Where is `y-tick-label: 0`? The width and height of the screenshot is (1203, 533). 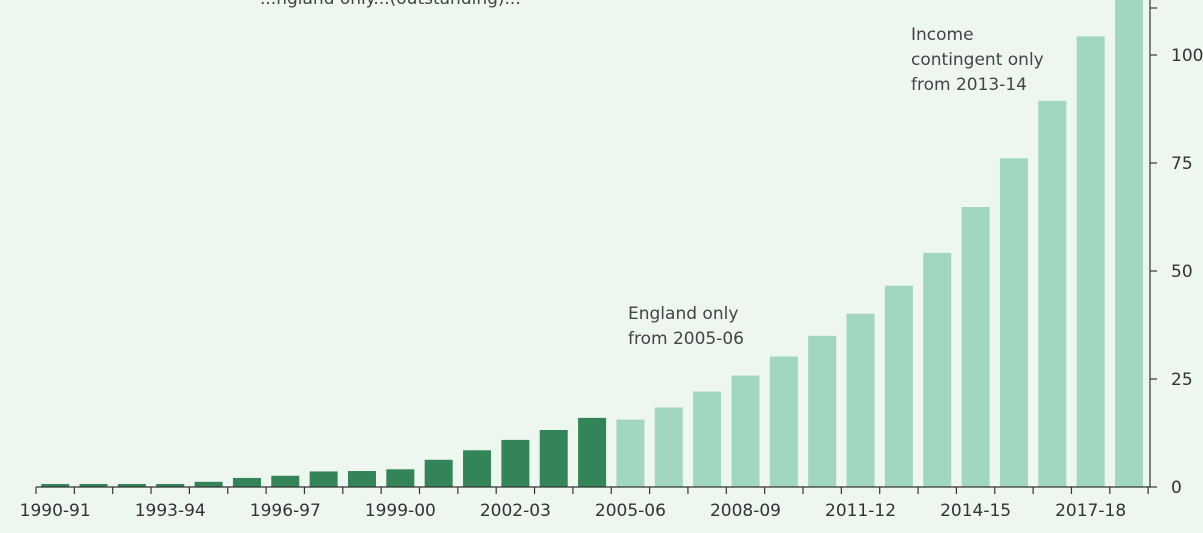
y-tick-label: 0 is located at coordinates (1176, 488).